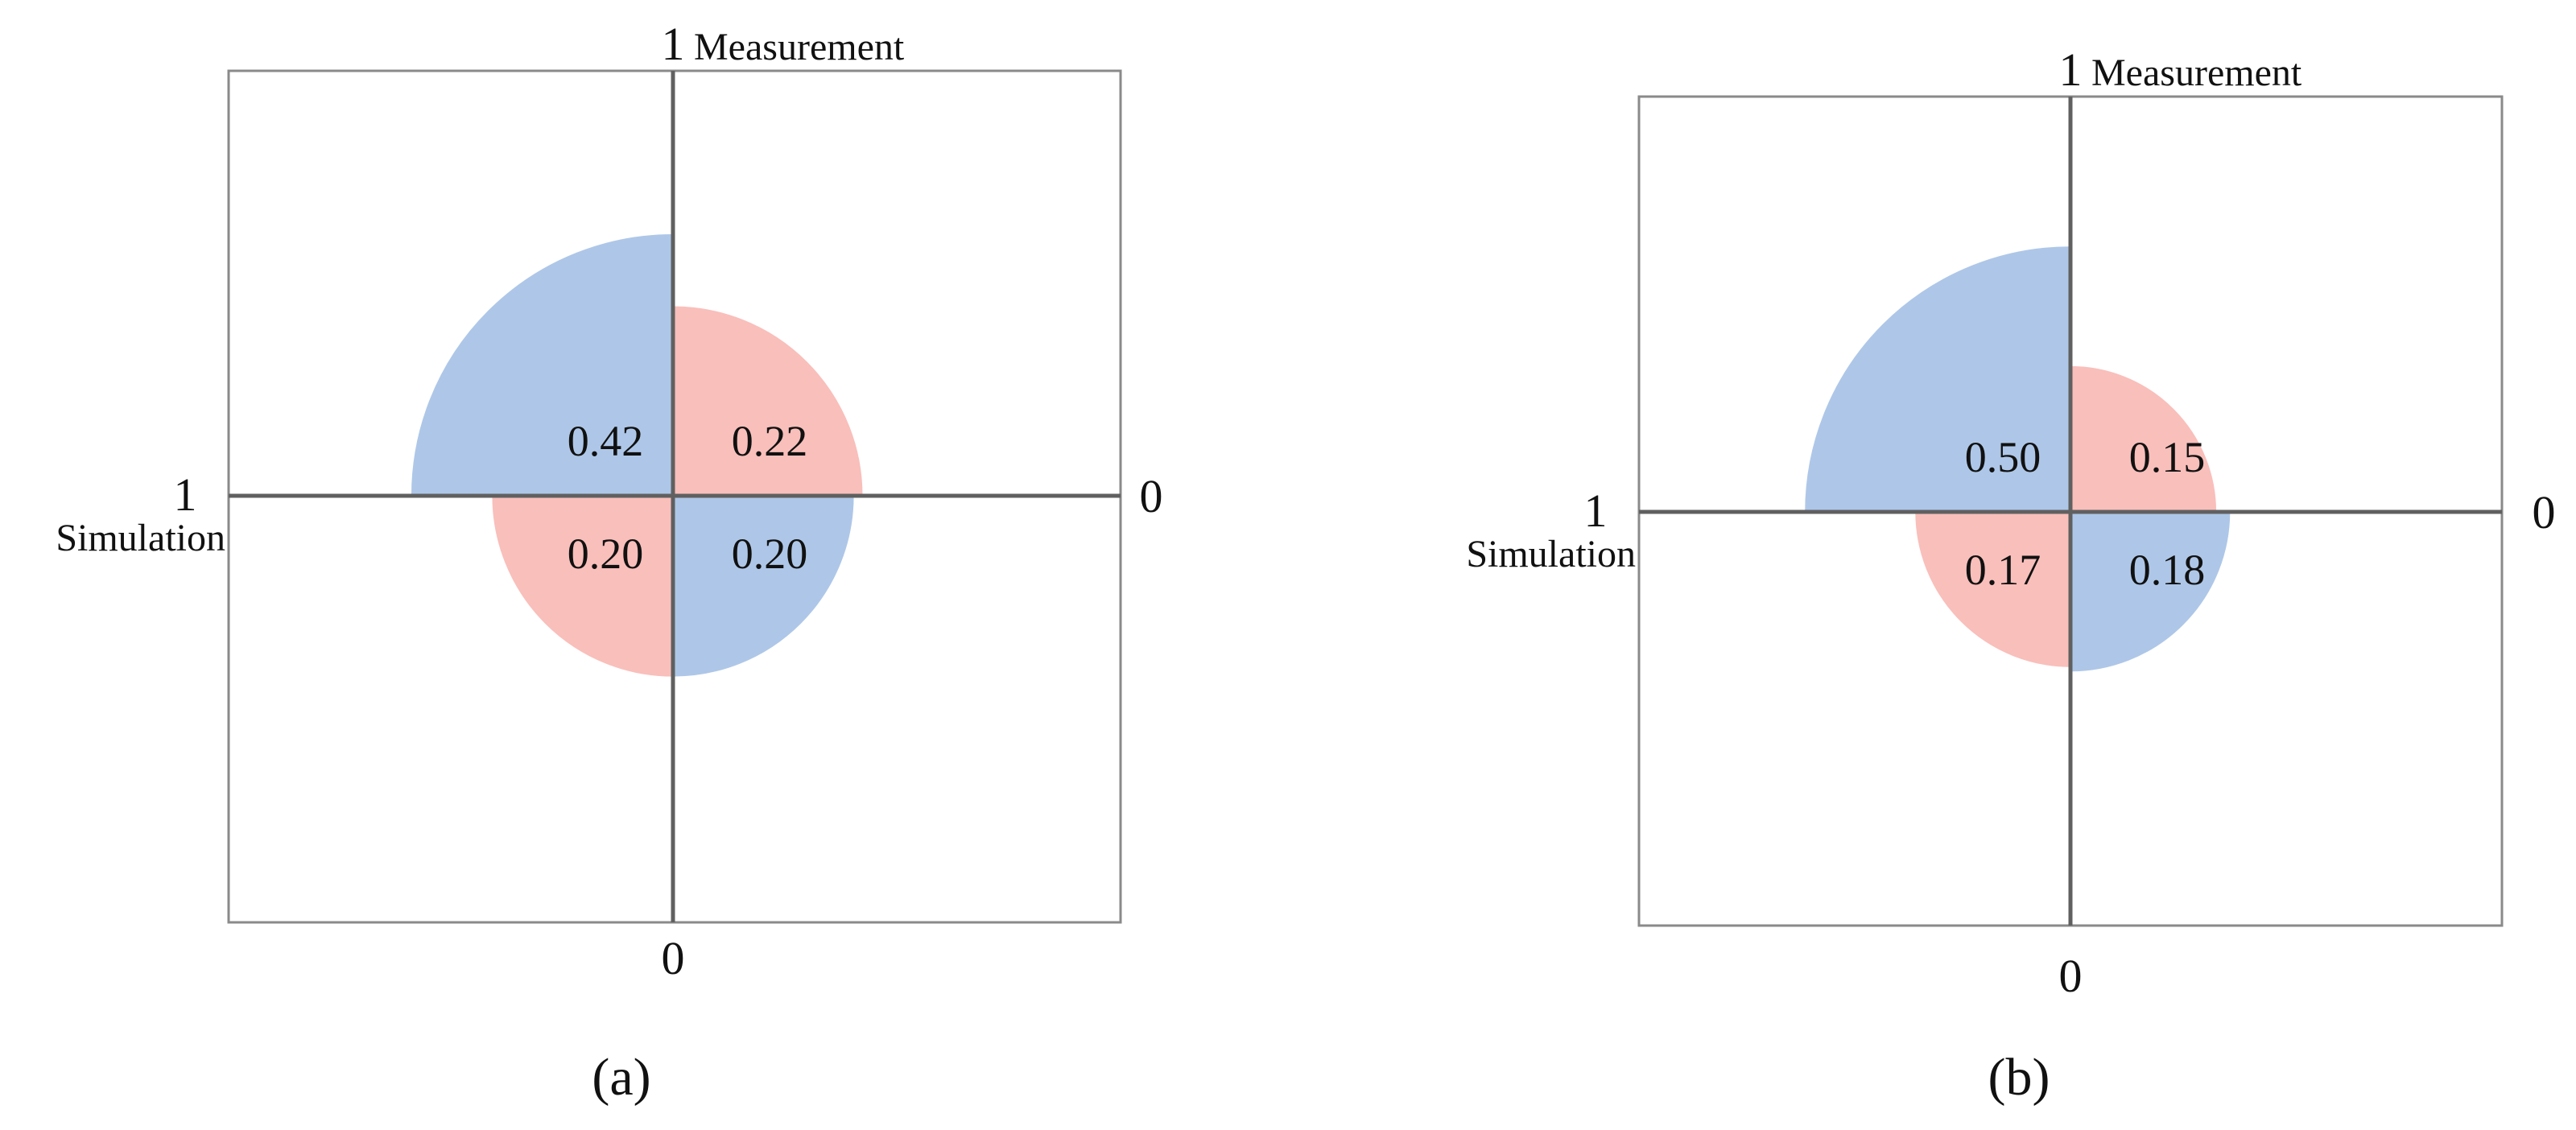 The height and width of the screenshot is (1130, 2576). I want to click on value-label-top-left: 0.42, so click(606, 441).